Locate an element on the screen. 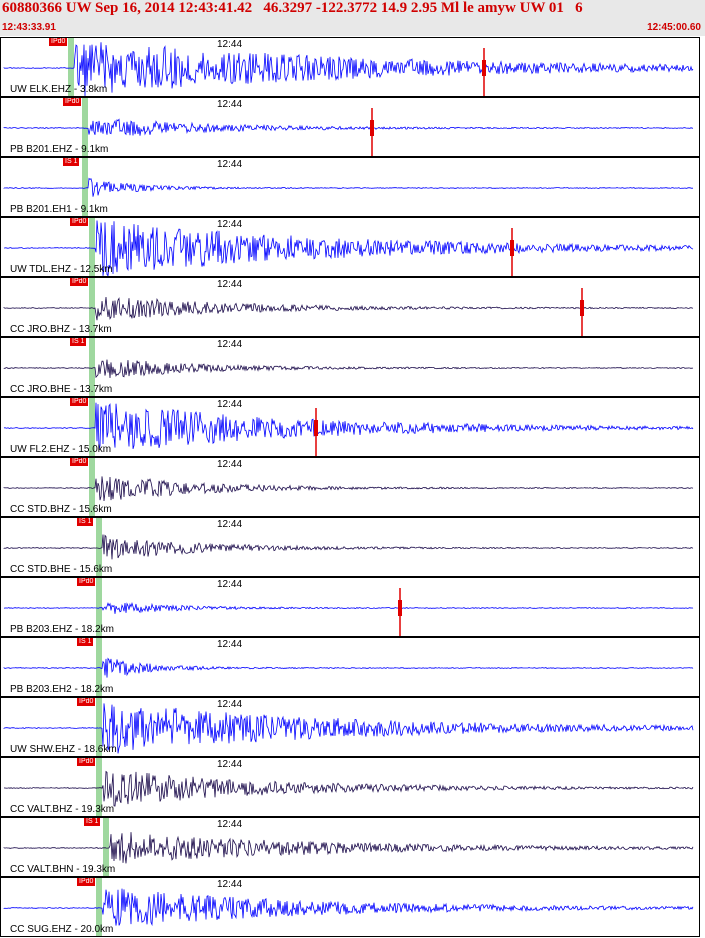 The height and width of the screenshot is (938, 705). trace-panel: IPd0 12:44 CC JRO.BHZ - 13.7km is located at coordinates (350, 307).